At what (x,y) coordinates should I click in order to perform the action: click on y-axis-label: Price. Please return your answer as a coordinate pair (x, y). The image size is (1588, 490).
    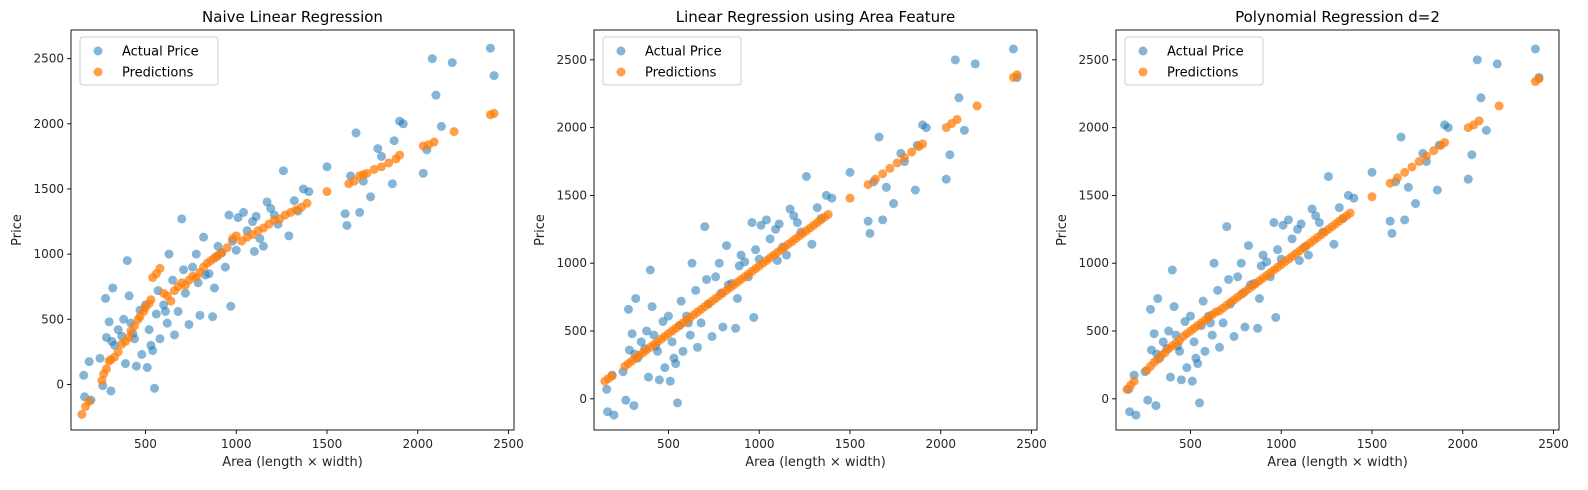
    Looking at the image, I should click on (17, 230).